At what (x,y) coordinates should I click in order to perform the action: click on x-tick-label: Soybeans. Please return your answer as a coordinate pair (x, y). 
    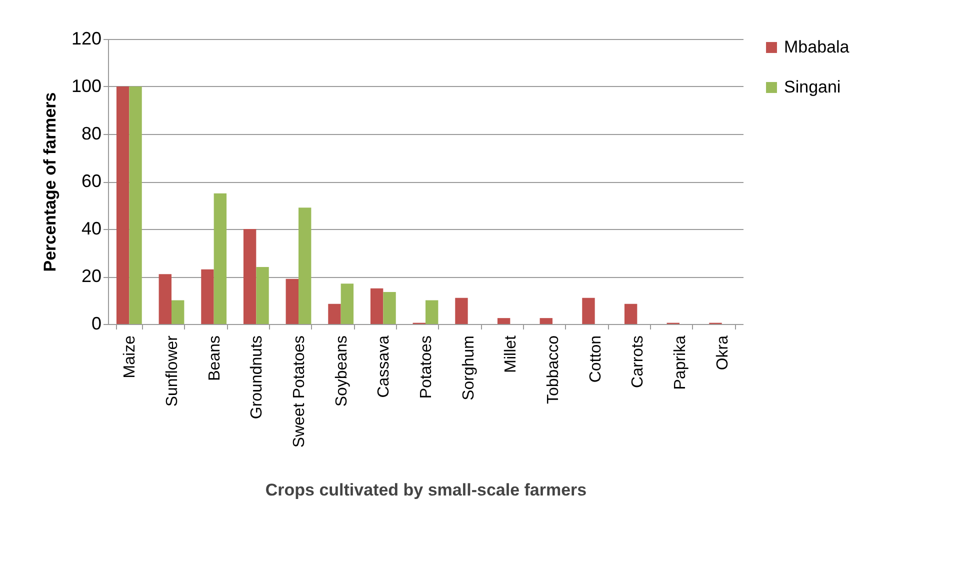
    Looking at the image, I should click on (341, 371).